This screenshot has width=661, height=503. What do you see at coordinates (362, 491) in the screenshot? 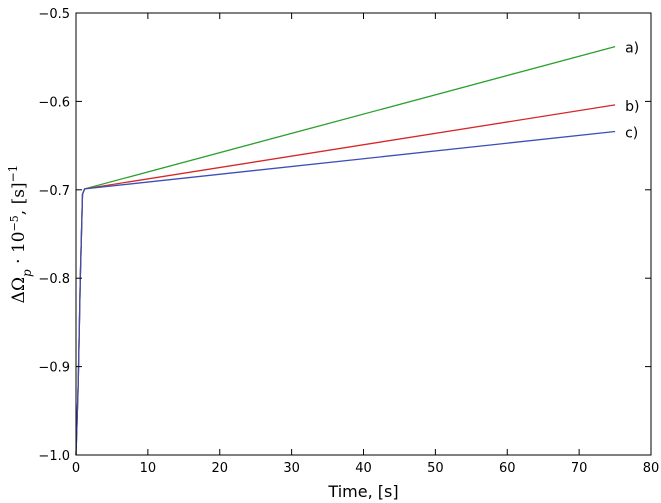
I see `x-axis-label: Time, [s]` at bounding box center [362, 491].